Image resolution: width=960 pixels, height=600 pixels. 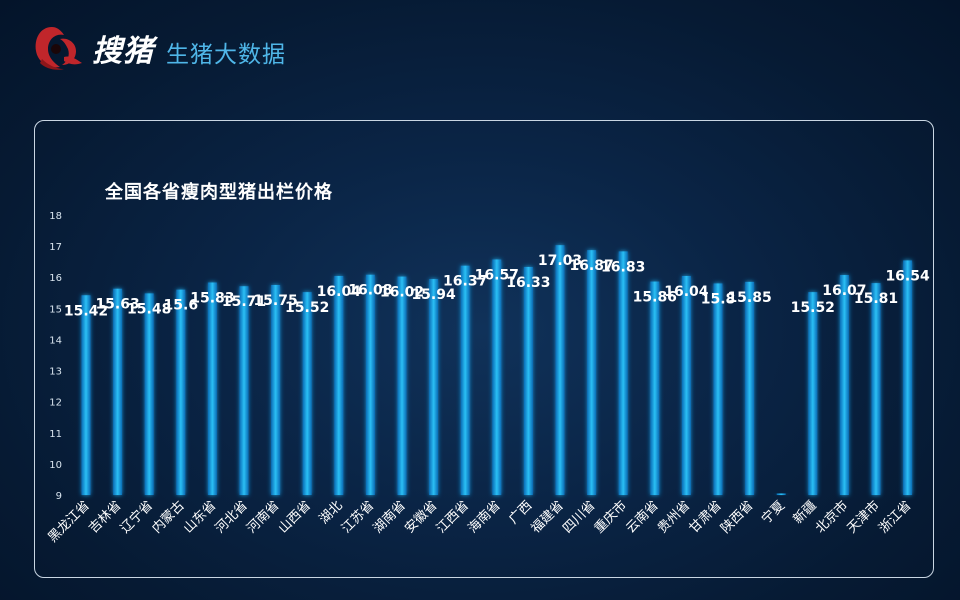 I want to click on data-label: 15.75, so click(x=275, y=301).